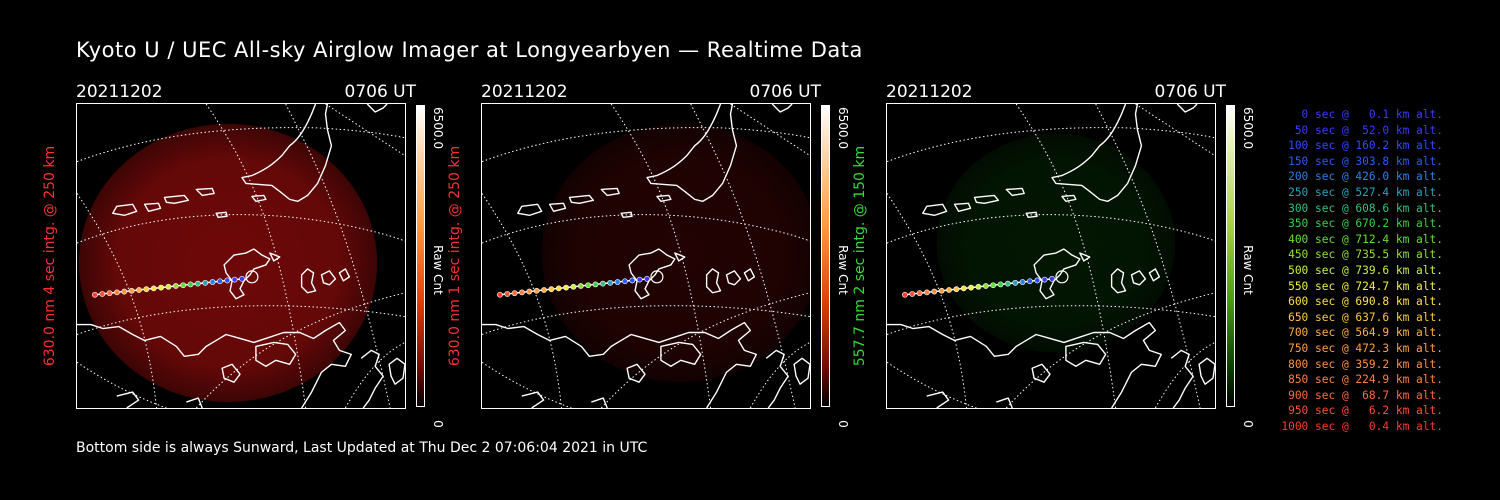 This screenshot has height=500, width=1500. I want to click on legend-entry: 1000 sec @ 0.4 km alt., so click(1362, 426).